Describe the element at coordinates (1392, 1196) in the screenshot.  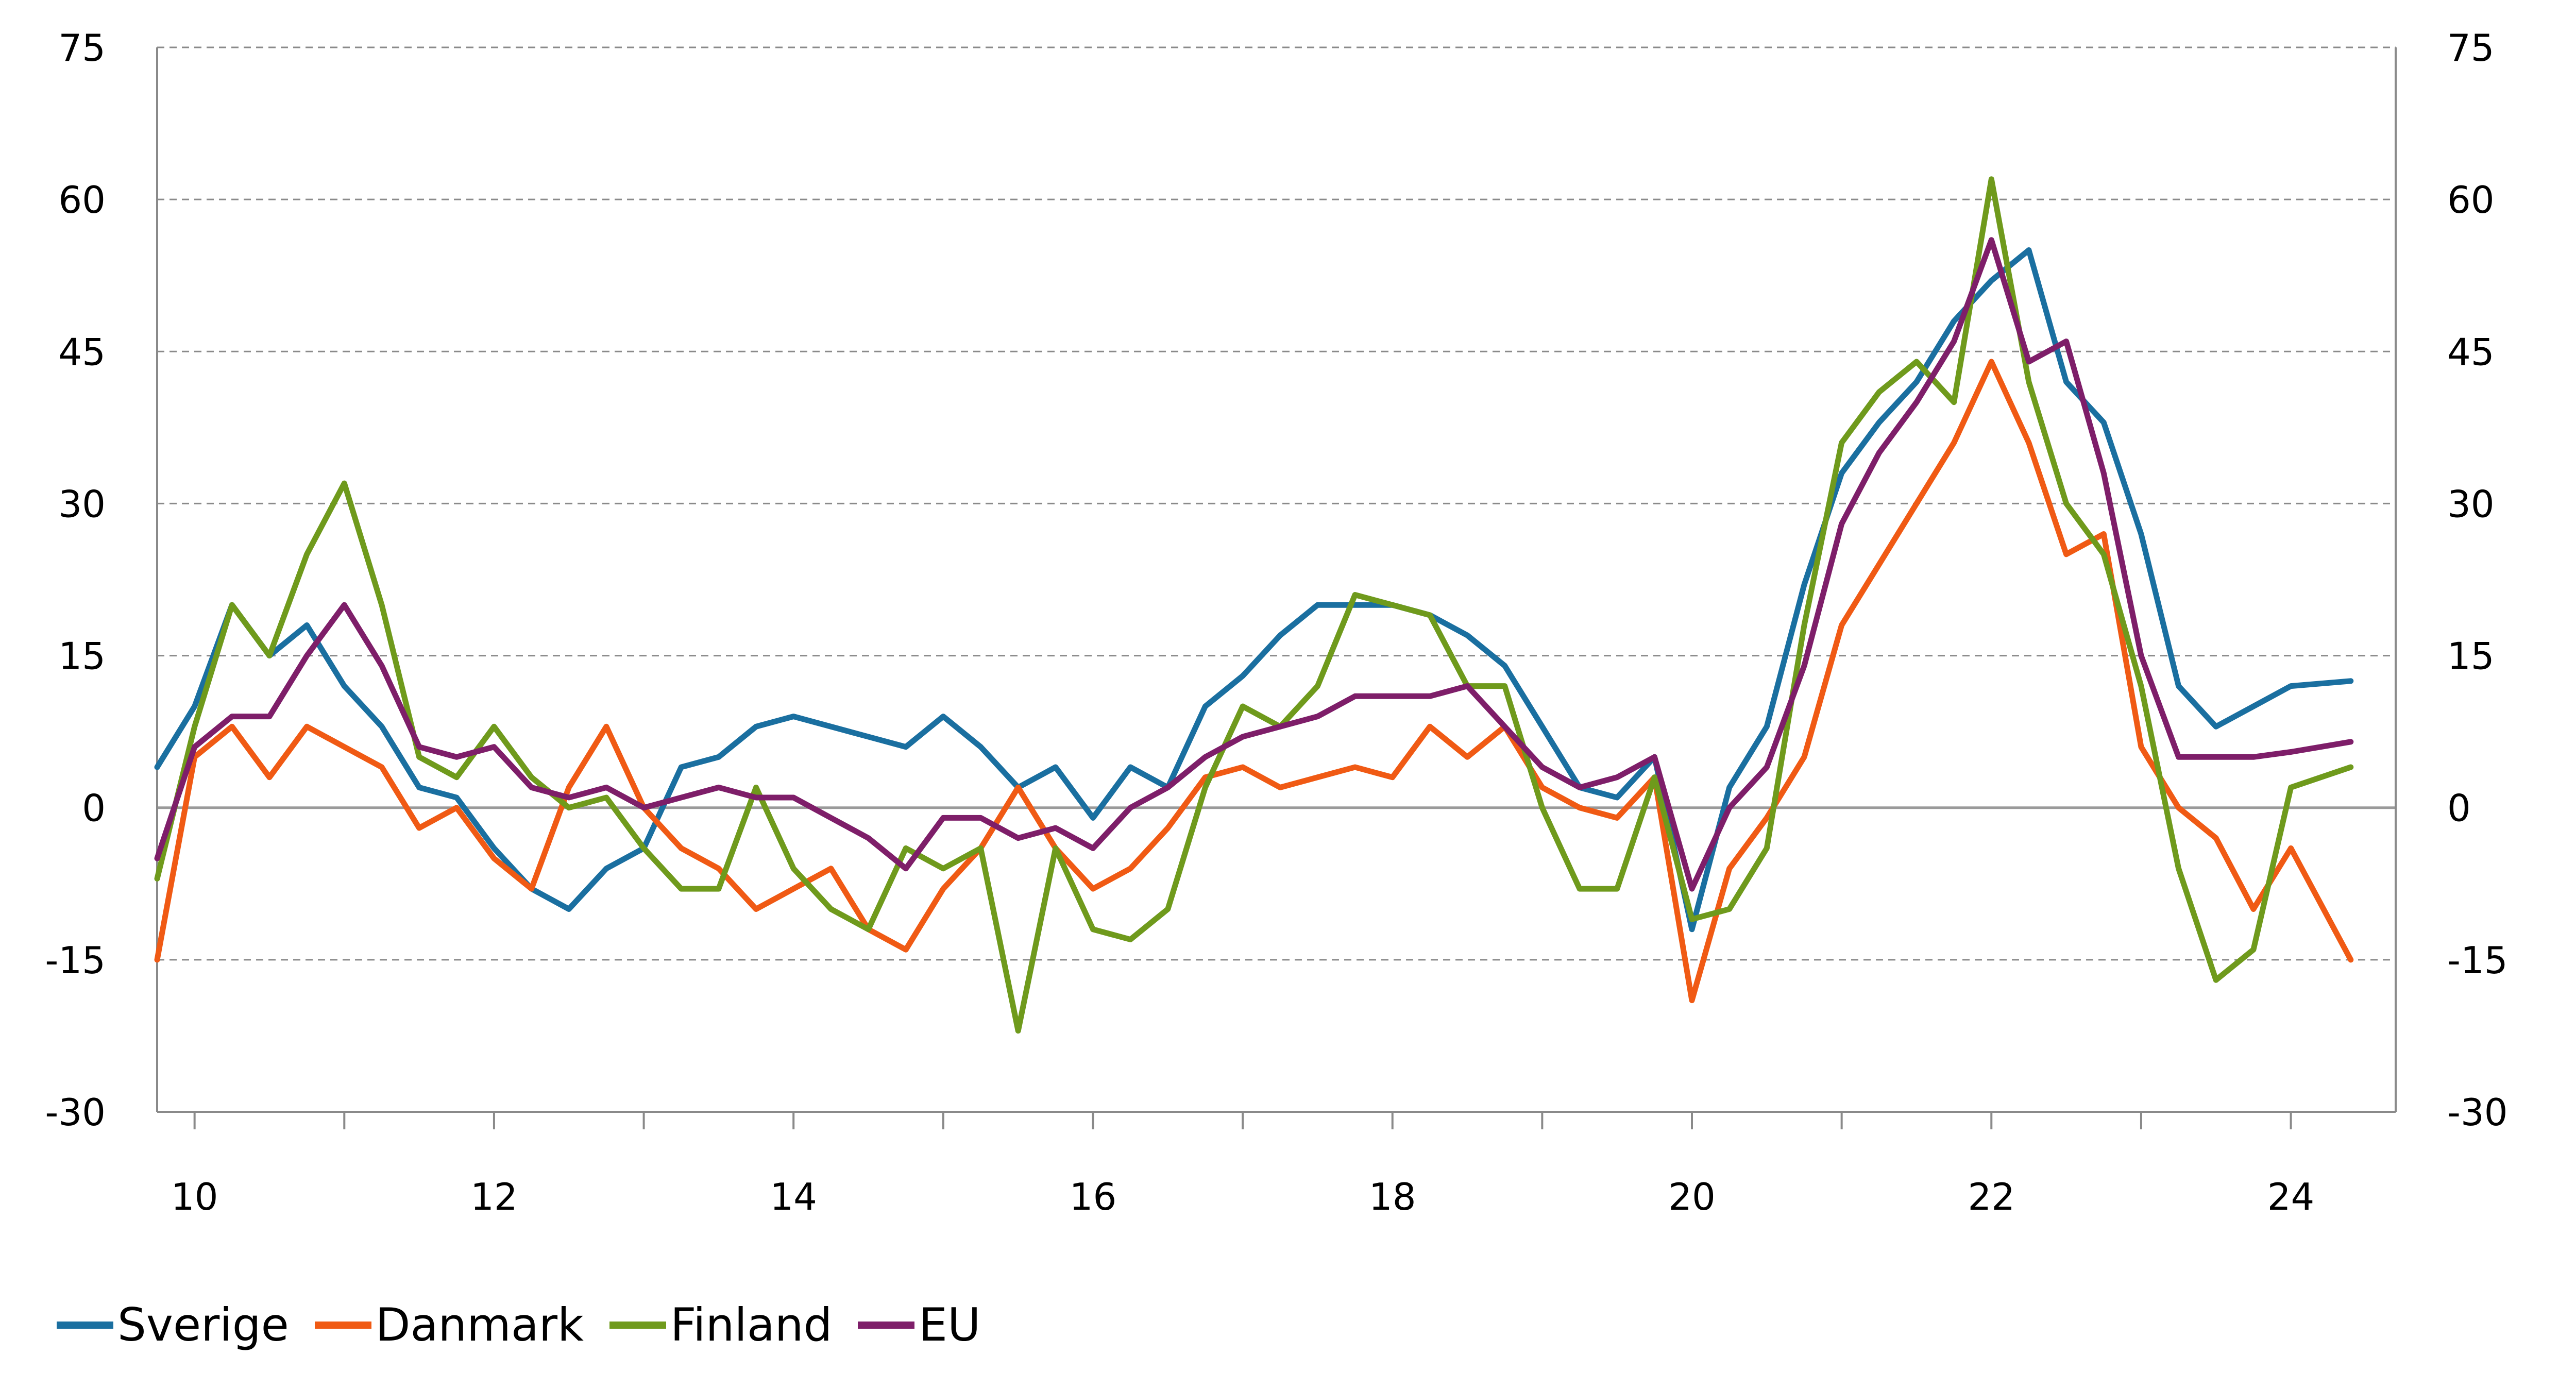
I see `x-tick-label: 18` at that location.